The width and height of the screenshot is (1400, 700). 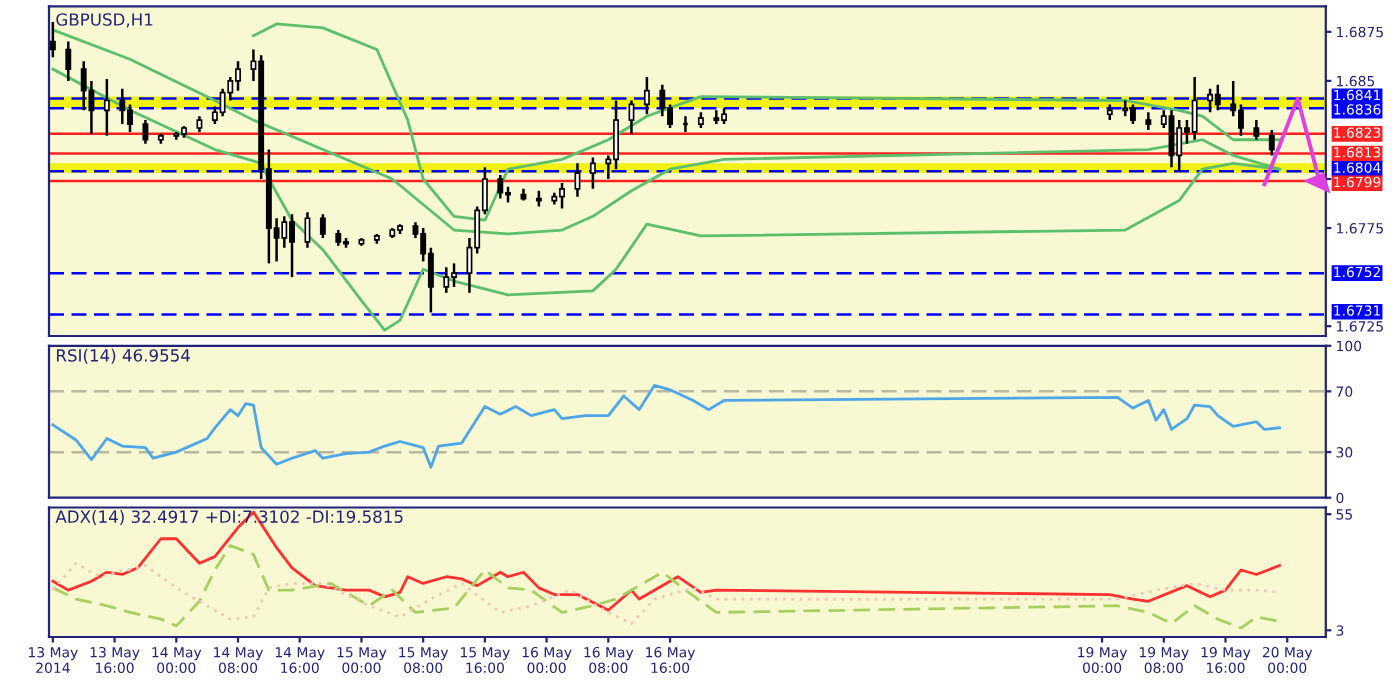 What do you see at coordinates (123, 356) in the screenshot?
I see `chart-title: RSI(14) 46.9554` at bounding box center [123, 356].